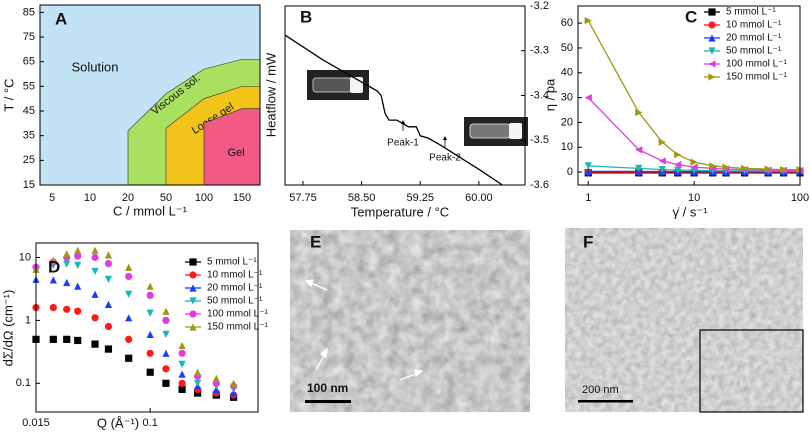  What do you see at coordinates (166, 198) in the screenshot?
I see `x-tick-label: 50` at bounding box center [166, 198].